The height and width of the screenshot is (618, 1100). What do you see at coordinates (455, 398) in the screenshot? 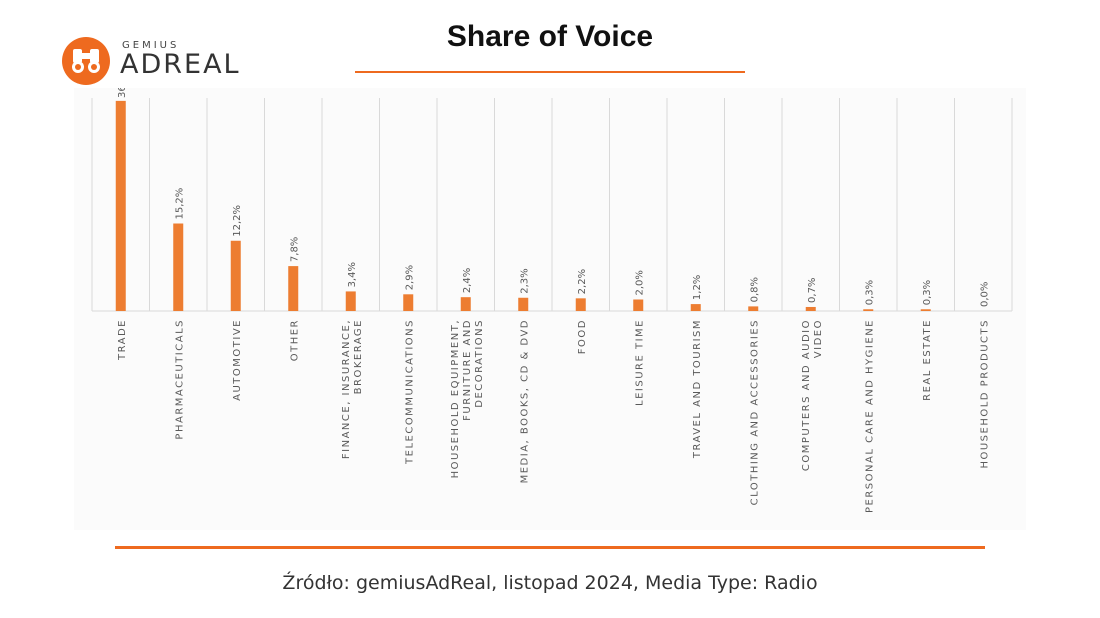
I see `category-label-line: HOUSEHOLD EQUIPMENT,` at bounding box center [455, 398].